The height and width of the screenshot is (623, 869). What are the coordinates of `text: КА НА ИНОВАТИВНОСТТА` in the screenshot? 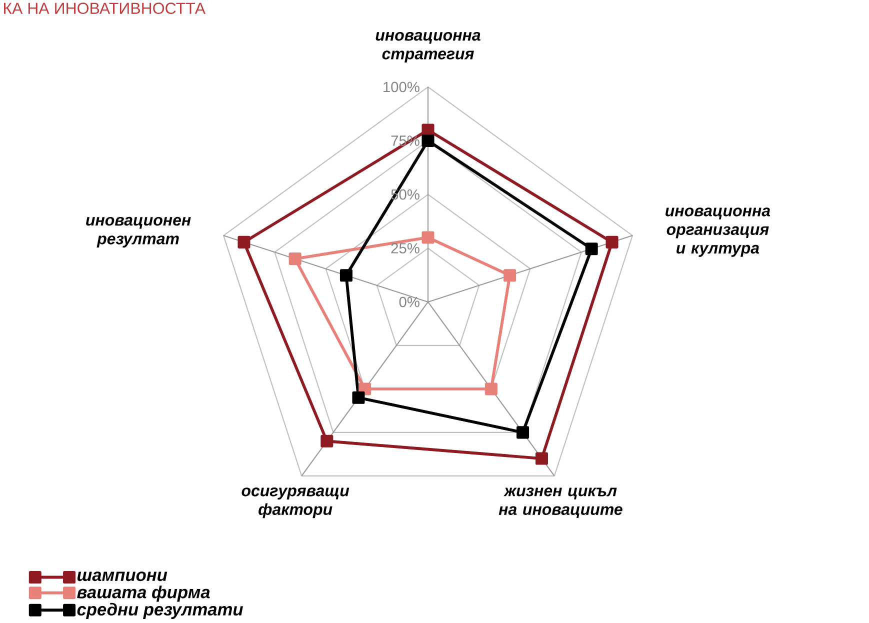 It's located at (105, 8).